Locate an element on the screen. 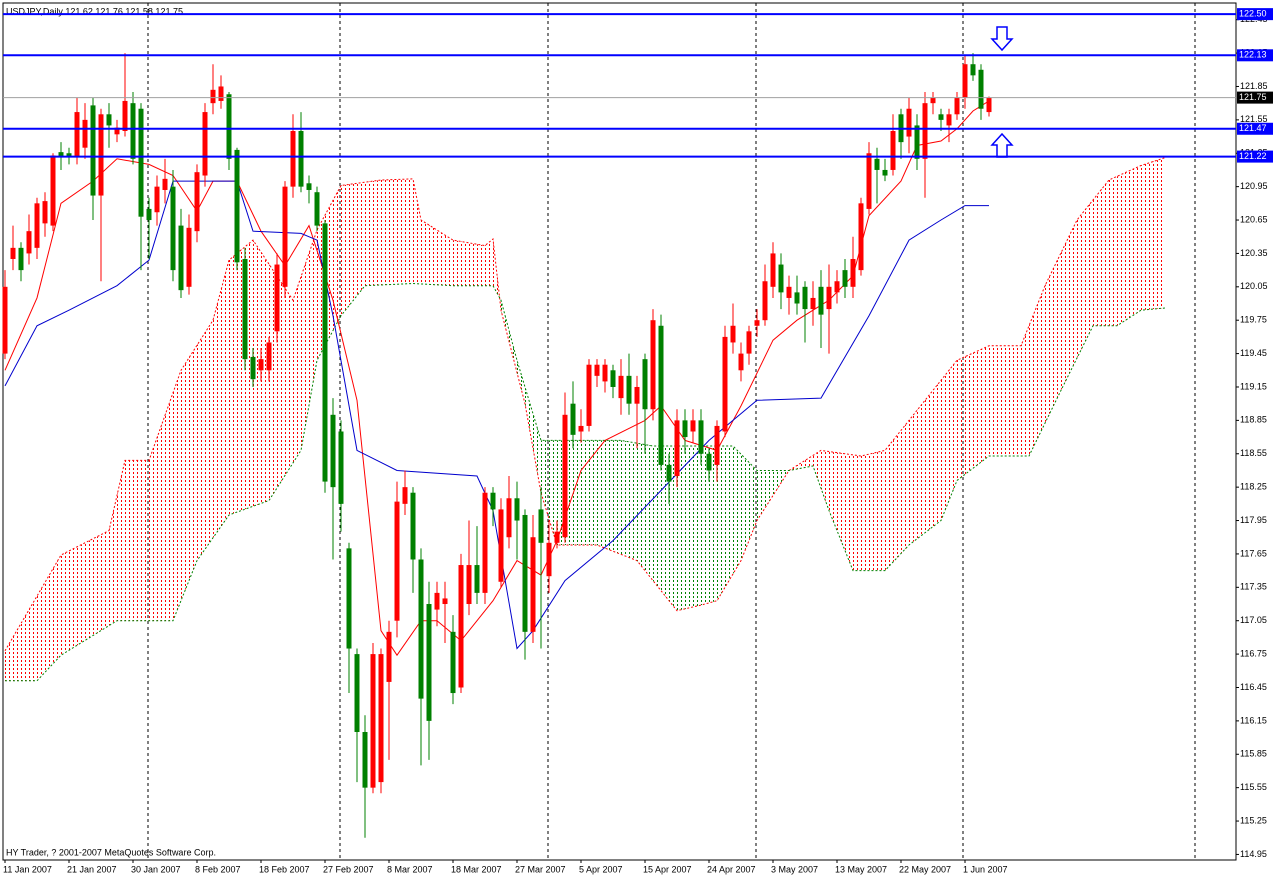 The width and height of the screenshot is (1274, 878). y-tick-label: 116.45 is located at coordinates (1253, 687).